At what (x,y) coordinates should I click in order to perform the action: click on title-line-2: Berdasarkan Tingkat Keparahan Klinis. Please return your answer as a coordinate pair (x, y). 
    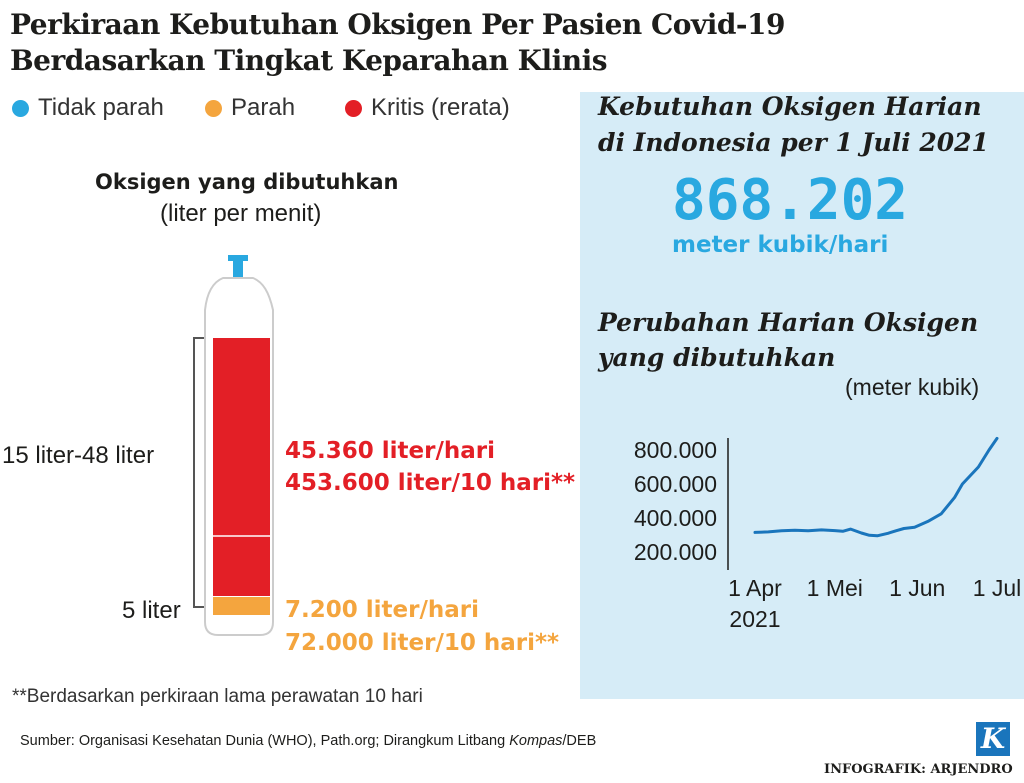
    Looking at the image, I should click on (309, 60).